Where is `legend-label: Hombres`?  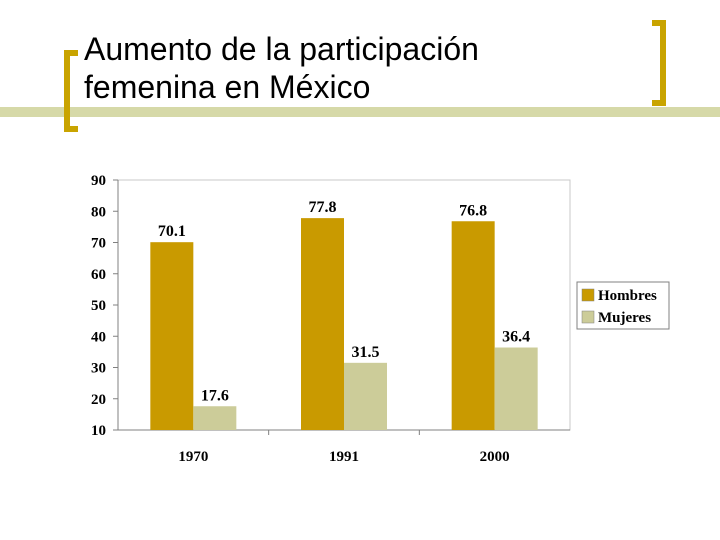
legend-label: Hombres is located at coordinates (627, 296).